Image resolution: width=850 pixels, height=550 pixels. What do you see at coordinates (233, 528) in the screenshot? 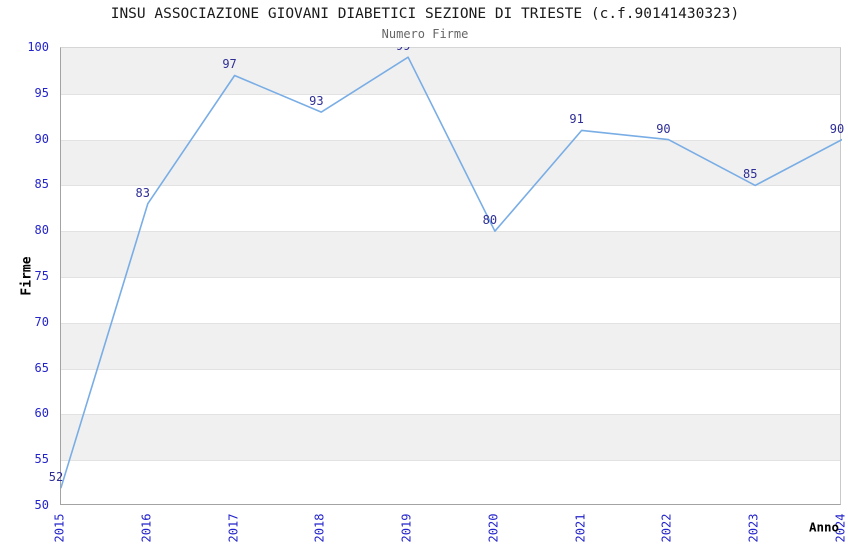
I see `x-tick-label: 2017` at bounding box center [233, 528].